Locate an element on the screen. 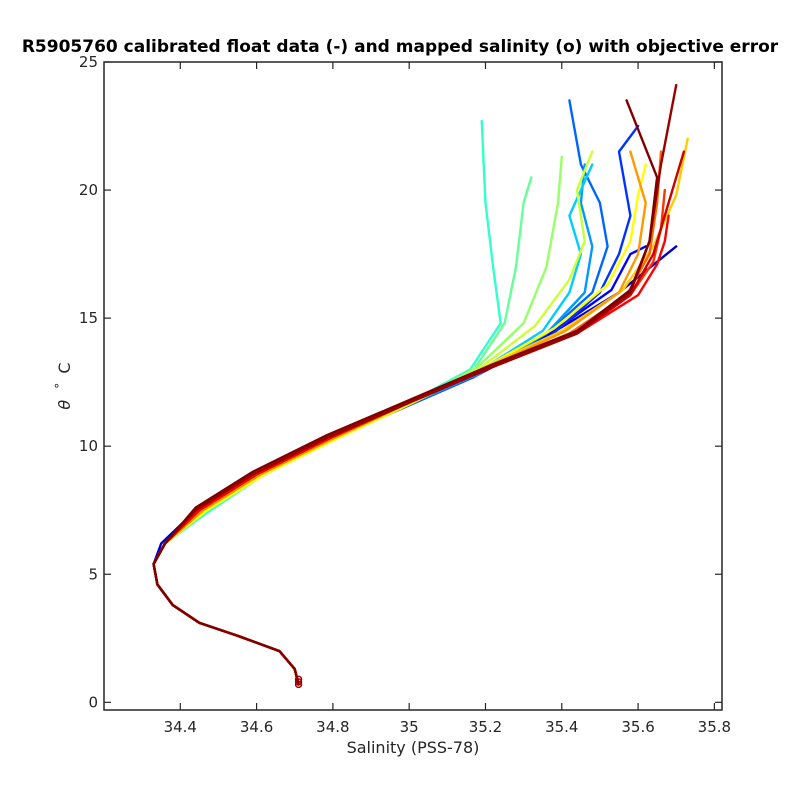 The height and width of the screenshot is (800, 800). x-tick-label-8: 35.8 is located at coordinates (714, 727).